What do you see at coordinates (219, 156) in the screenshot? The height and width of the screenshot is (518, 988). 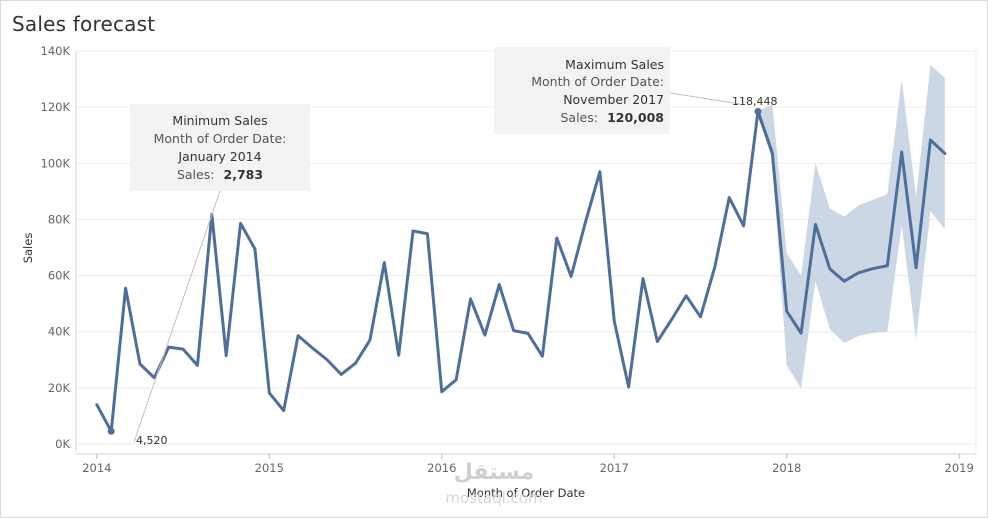 I see `min-tooltip-date: January 2014` at bounding box center [219, 156].